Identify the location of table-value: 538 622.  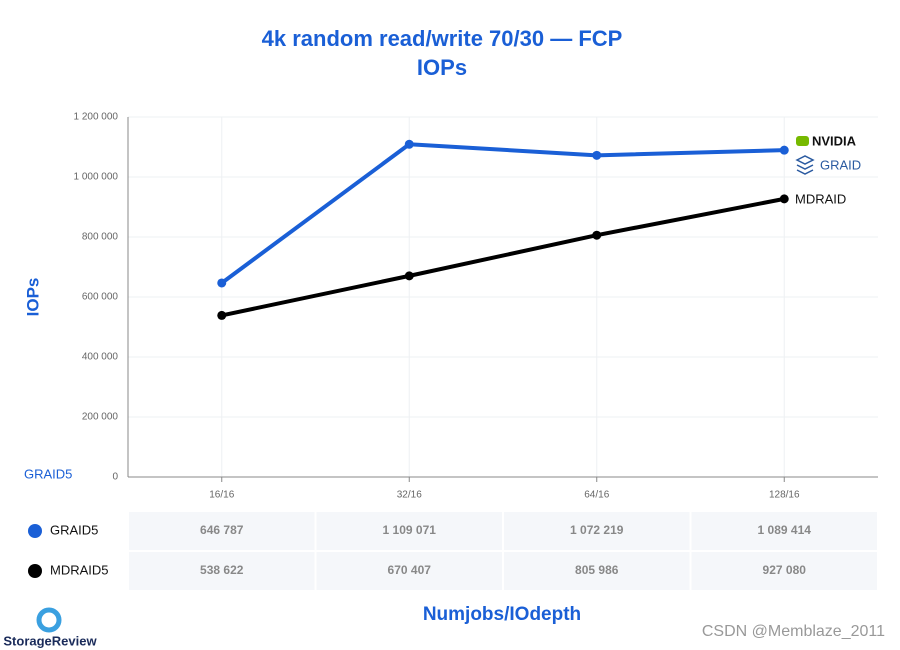
(222, 570).